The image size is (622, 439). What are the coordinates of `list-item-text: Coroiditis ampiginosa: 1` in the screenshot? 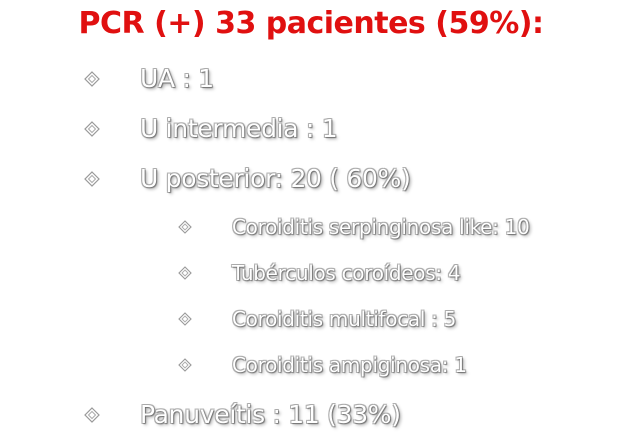 It's located at (349, 365).